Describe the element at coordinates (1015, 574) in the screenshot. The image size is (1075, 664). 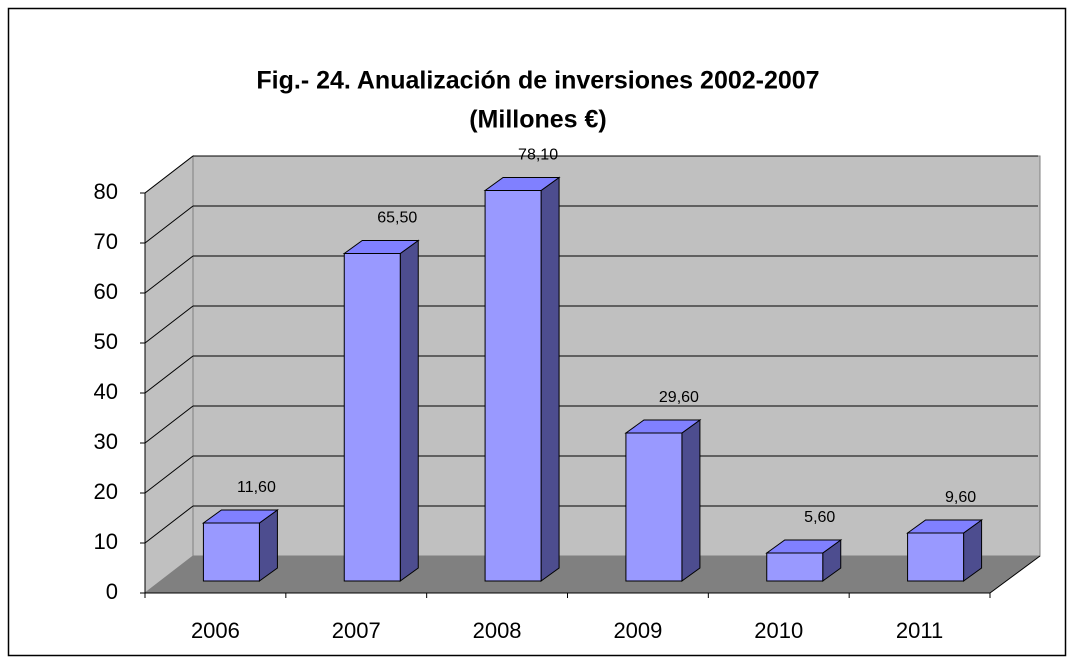
I see `floor-edge` at that location.